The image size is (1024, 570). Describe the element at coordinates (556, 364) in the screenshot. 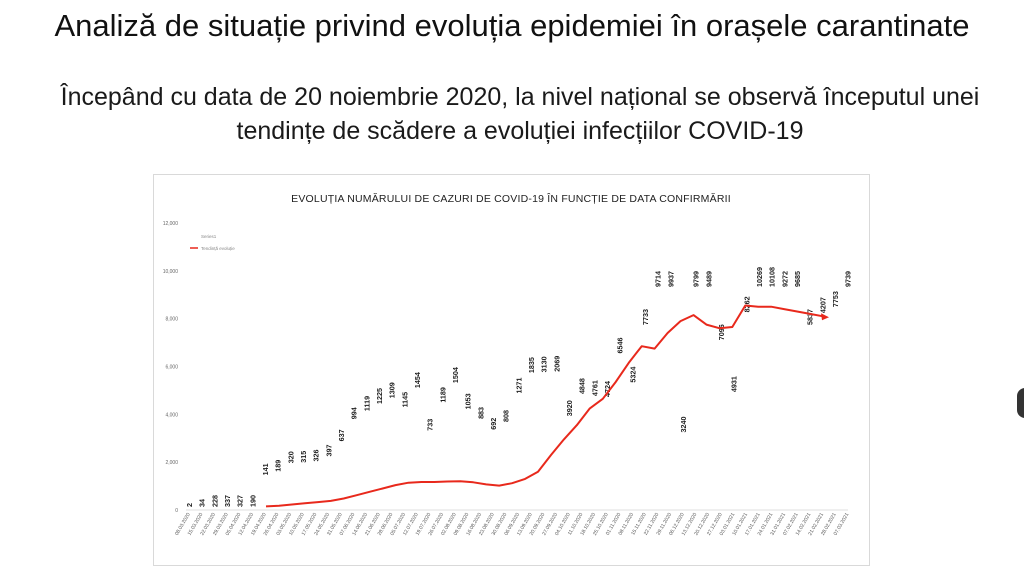

I see `data-label: 2069` at that location.